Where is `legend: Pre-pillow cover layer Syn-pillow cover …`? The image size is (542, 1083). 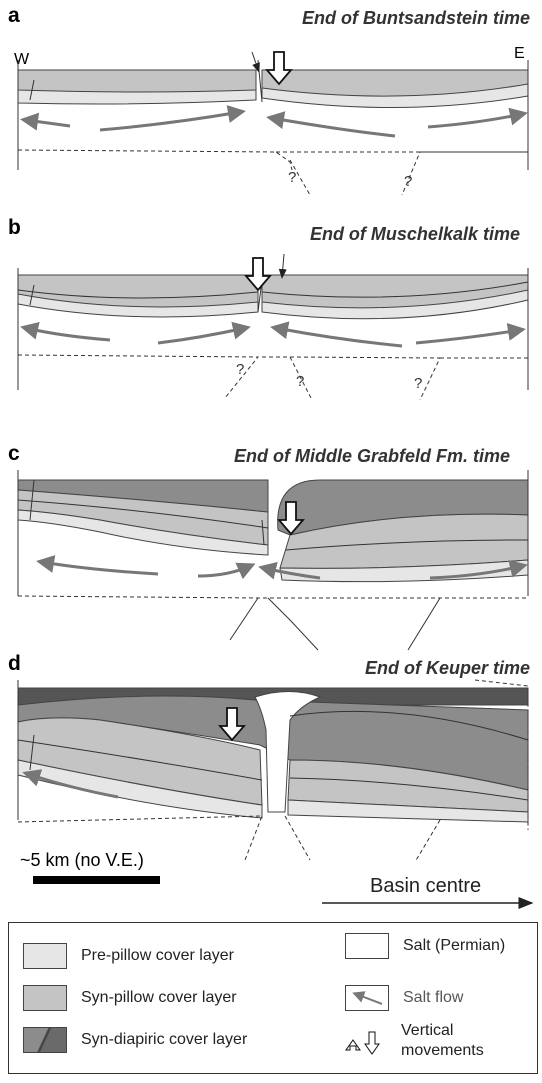
legend: Pre-pillow cover layer Syn-pillow cover … is located at coordinates (273, 998).